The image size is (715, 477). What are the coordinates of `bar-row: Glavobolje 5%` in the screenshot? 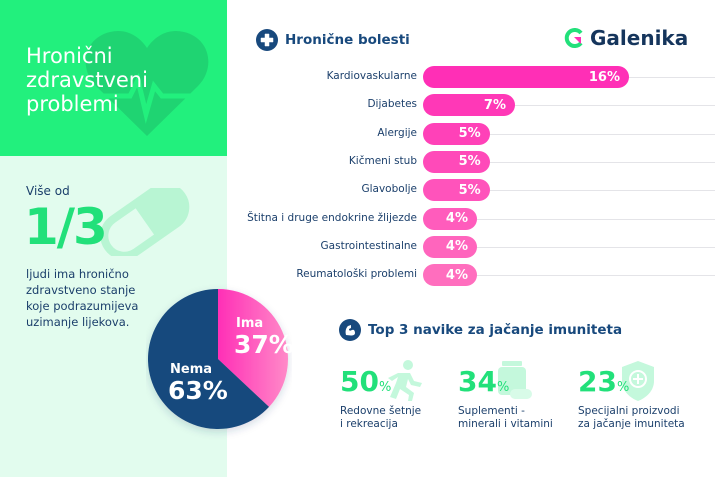 It's located at (477, 190).